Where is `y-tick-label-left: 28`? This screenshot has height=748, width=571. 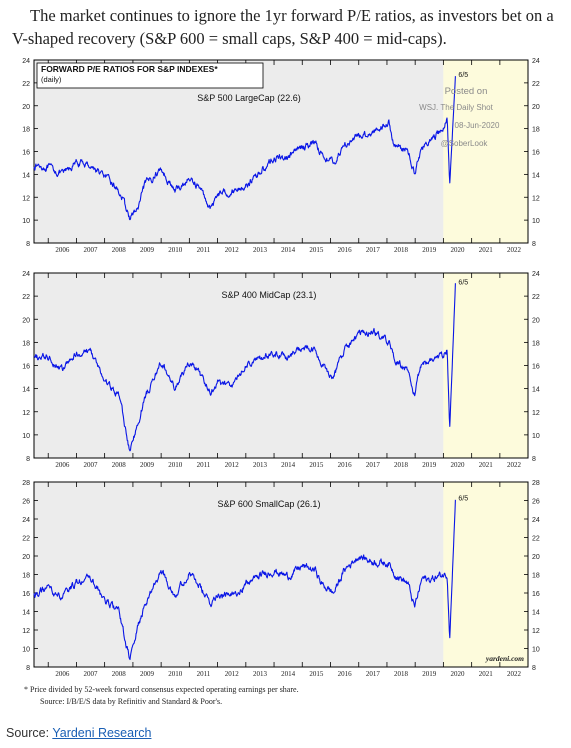 y-tick-label-left: 28 is located at coordinates (26, 483).